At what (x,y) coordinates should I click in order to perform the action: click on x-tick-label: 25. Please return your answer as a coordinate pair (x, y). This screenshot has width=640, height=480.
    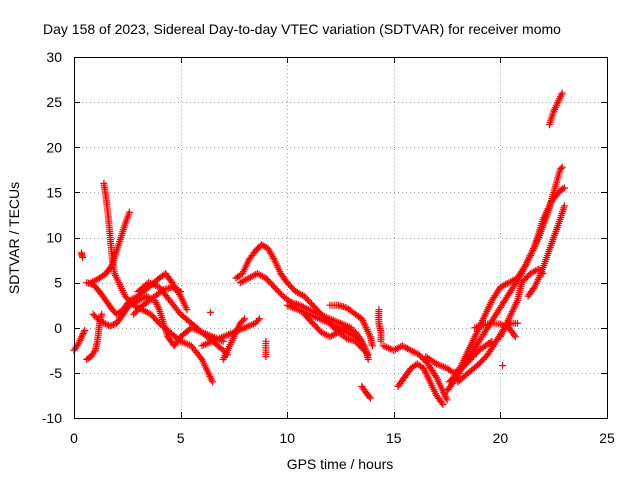
    Looking at the image, I should click on (607, 438).